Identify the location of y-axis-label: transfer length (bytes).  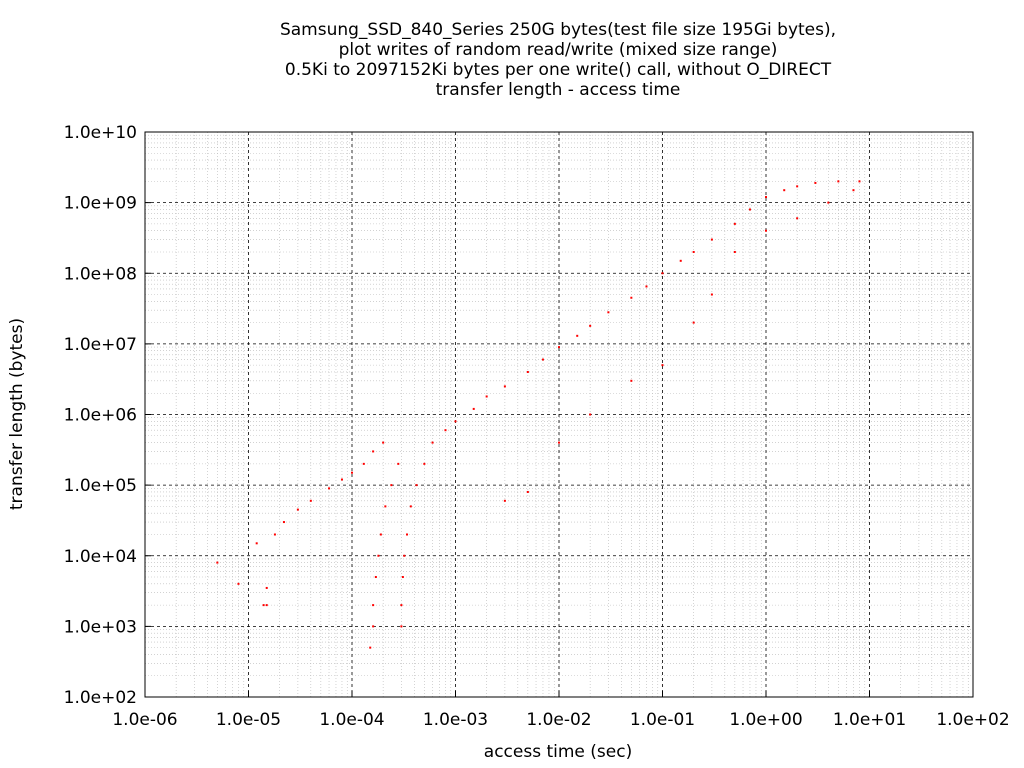
(17, 414).